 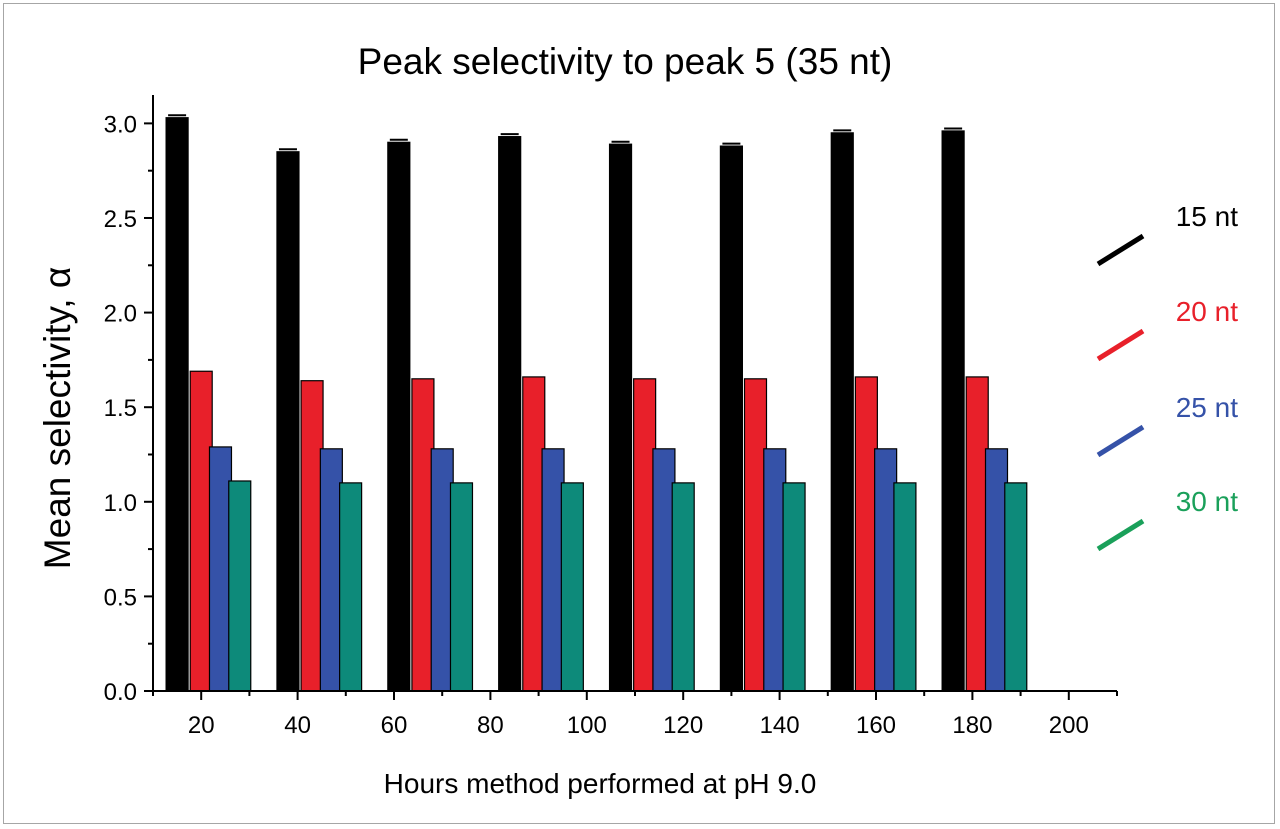 I want to click on legend-label-20nt: 20 nt, so click(x=1207, y=311).